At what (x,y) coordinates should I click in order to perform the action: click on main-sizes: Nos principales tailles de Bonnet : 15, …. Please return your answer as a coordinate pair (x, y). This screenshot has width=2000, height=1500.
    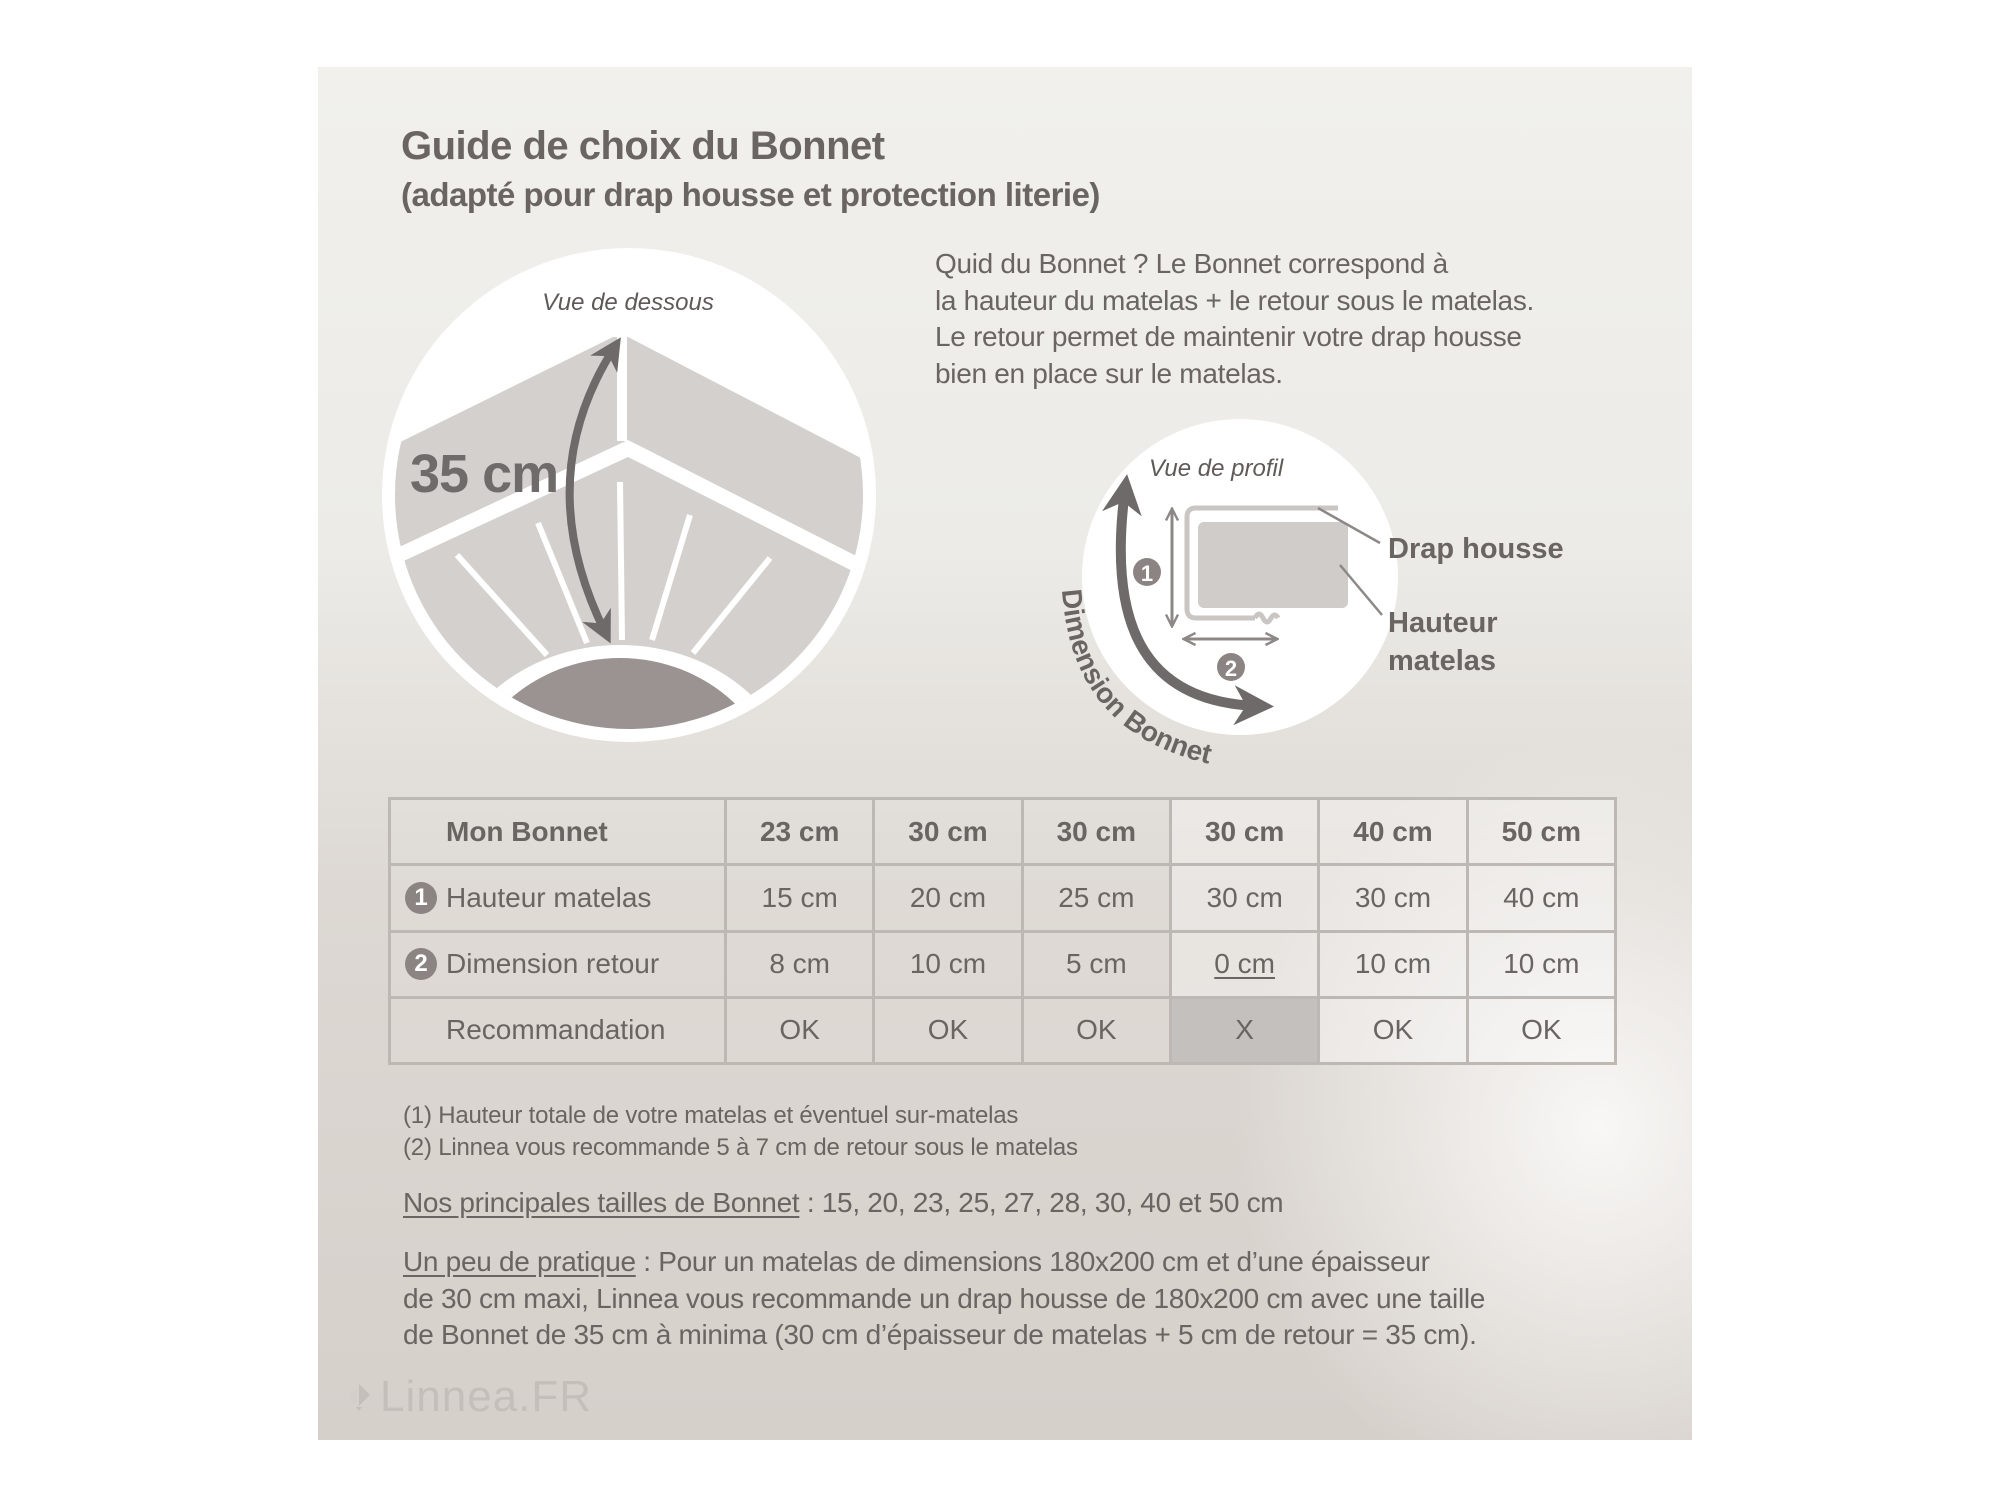
    Looking at the image, I should click on (843, 1203).